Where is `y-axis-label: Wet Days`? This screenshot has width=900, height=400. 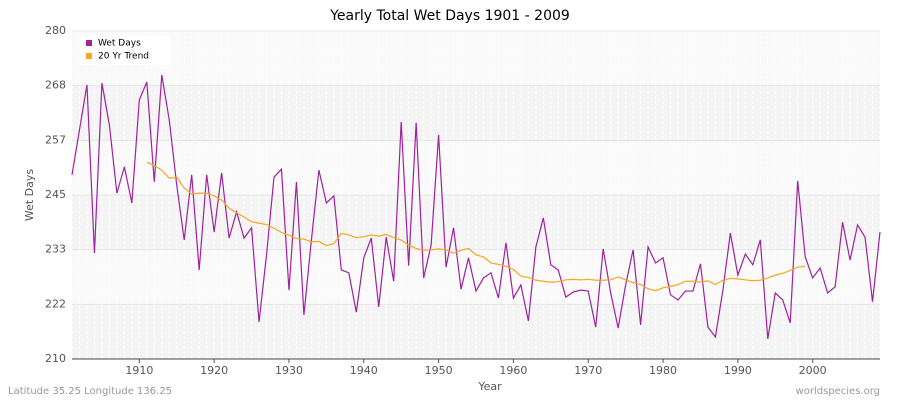
y-axis-label: Wet Days is located at coordinates (29, 195).